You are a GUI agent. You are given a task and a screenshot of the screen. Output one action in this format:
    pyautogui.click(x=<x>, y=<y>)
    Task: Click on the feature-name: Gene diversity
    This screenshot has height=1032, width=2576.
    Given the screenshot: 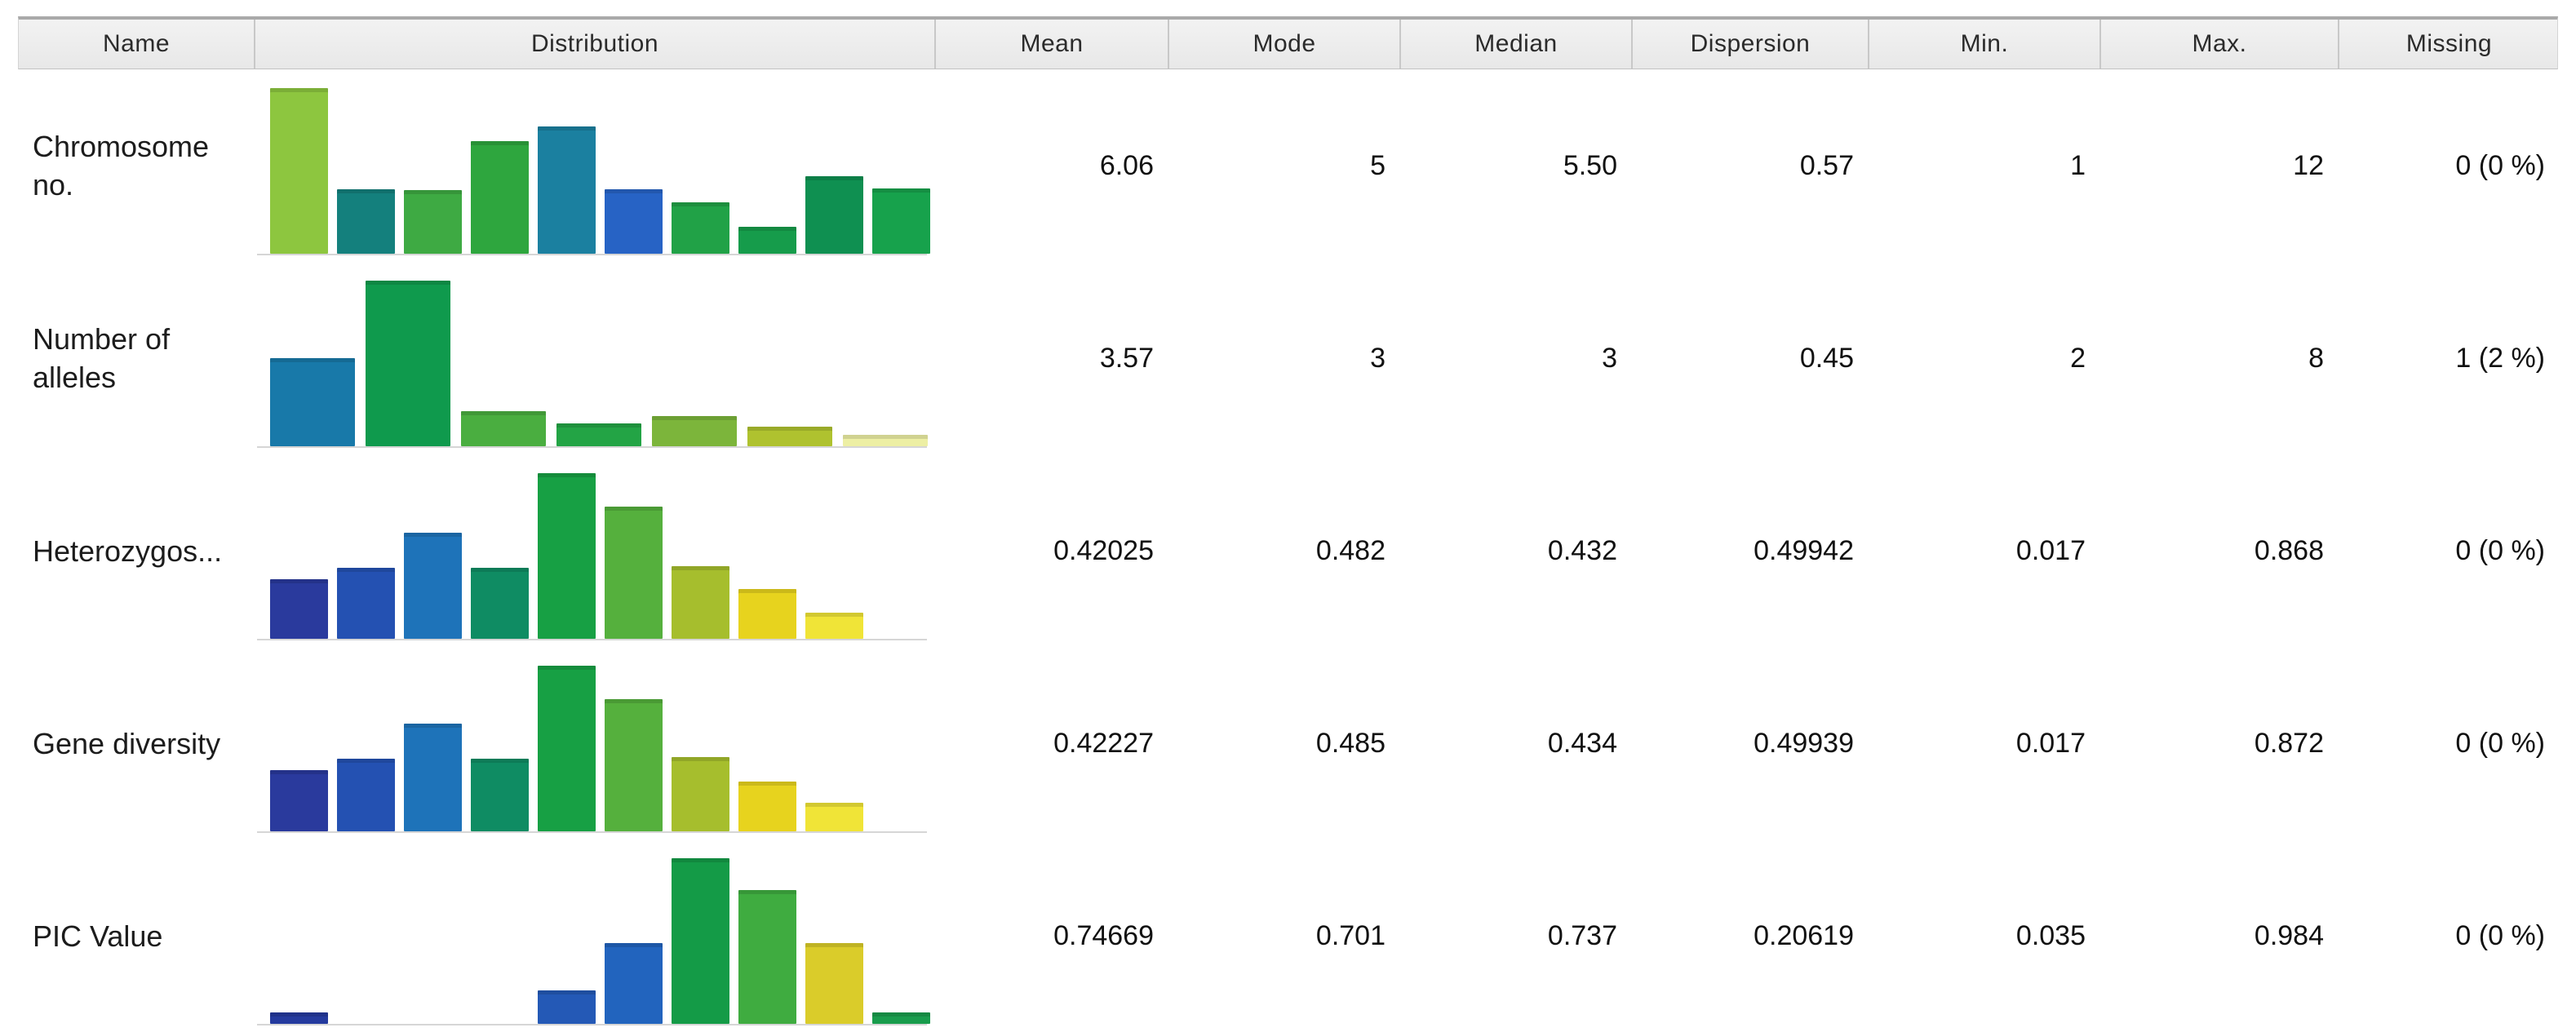 What is the action you would take?
    pyautogui.click(x=127, y=743)
    